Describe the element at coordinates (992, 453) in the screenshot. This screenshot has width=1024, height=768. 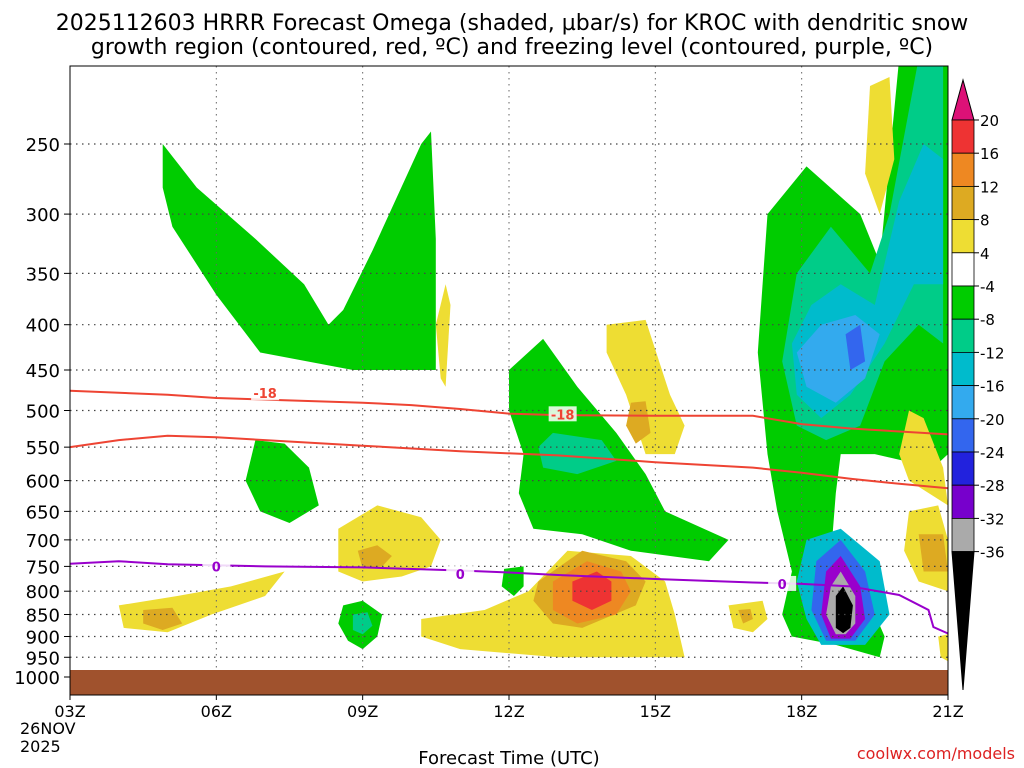
I see `colorbar-label-10: -24` at that location.